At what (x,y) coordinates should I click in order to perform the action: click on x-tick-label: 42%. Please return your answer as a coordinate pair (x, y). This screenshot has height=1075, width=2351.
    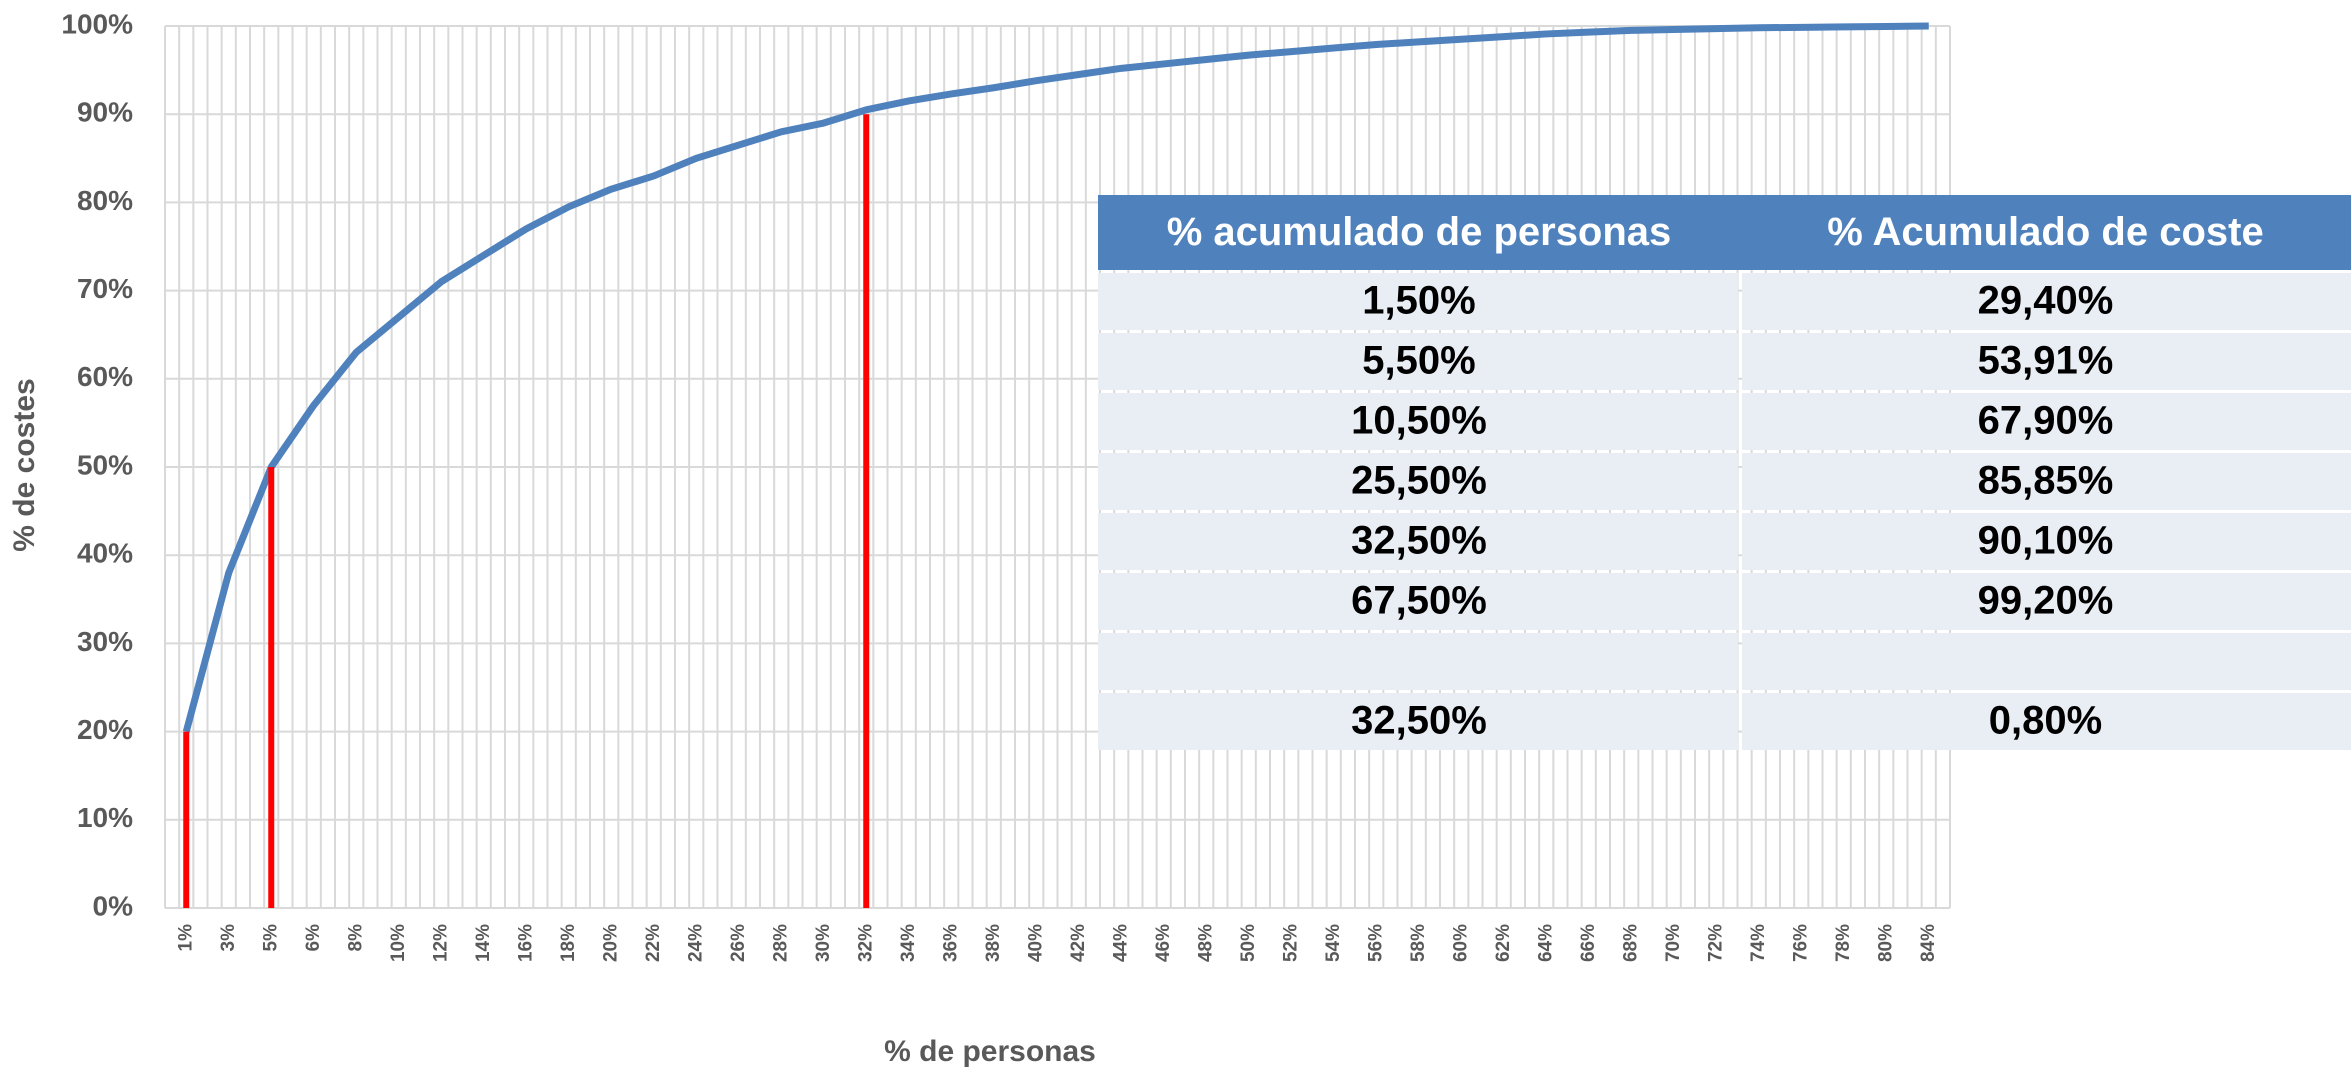
    Looking at the image, I should click on (1078, 943).